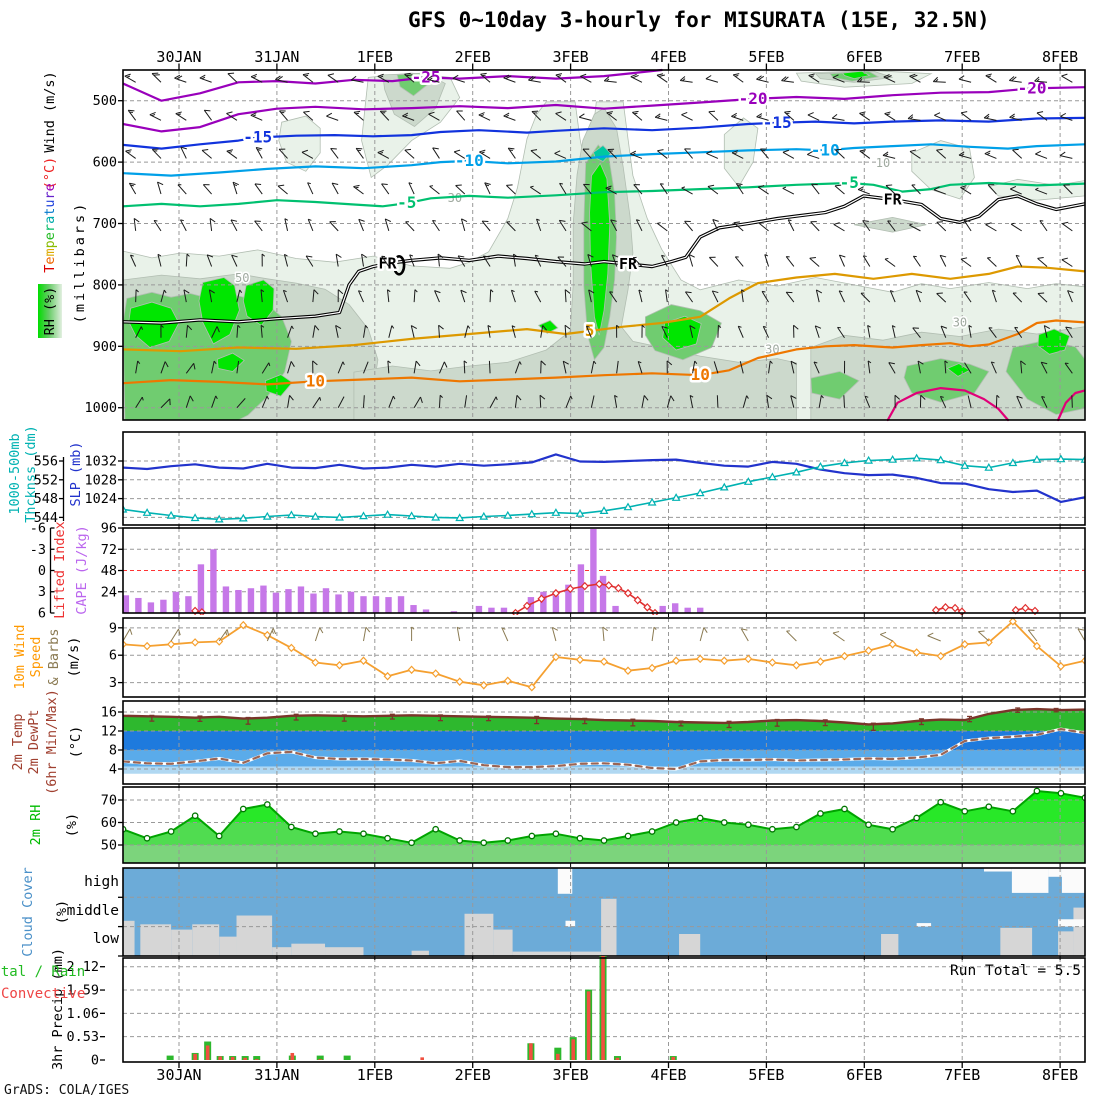 The image size is (1100, 1100). Describe the element at coordinates (473, 57) in the screenshot. I see `date-label: 2FEB` at that location.